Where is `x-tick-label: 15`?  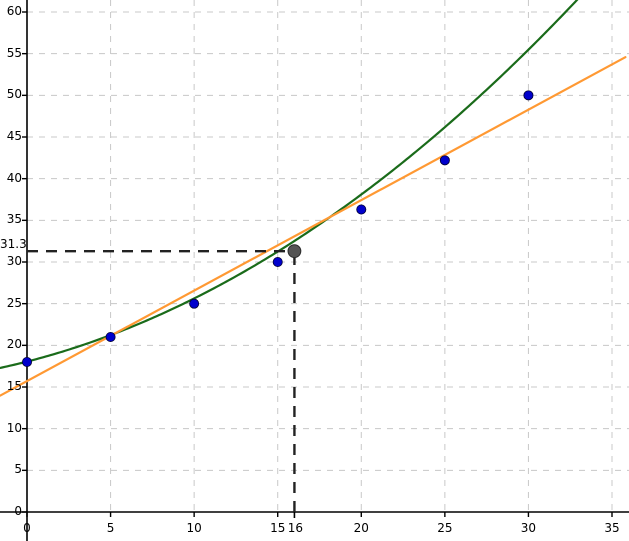
x-tick-label: 15 is located at coordinates (278, 528).